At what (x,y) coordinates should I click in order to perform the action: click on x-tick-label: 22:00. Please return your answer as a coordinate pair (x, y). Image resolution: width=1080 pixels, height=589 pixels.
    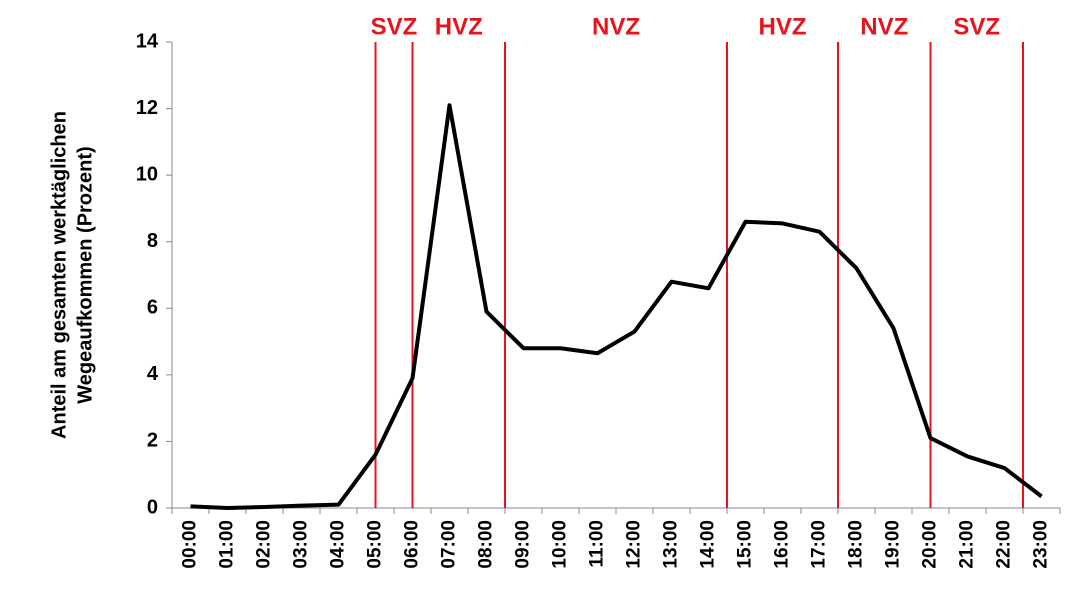
    Looking at the image, I should click on (1004, 544).